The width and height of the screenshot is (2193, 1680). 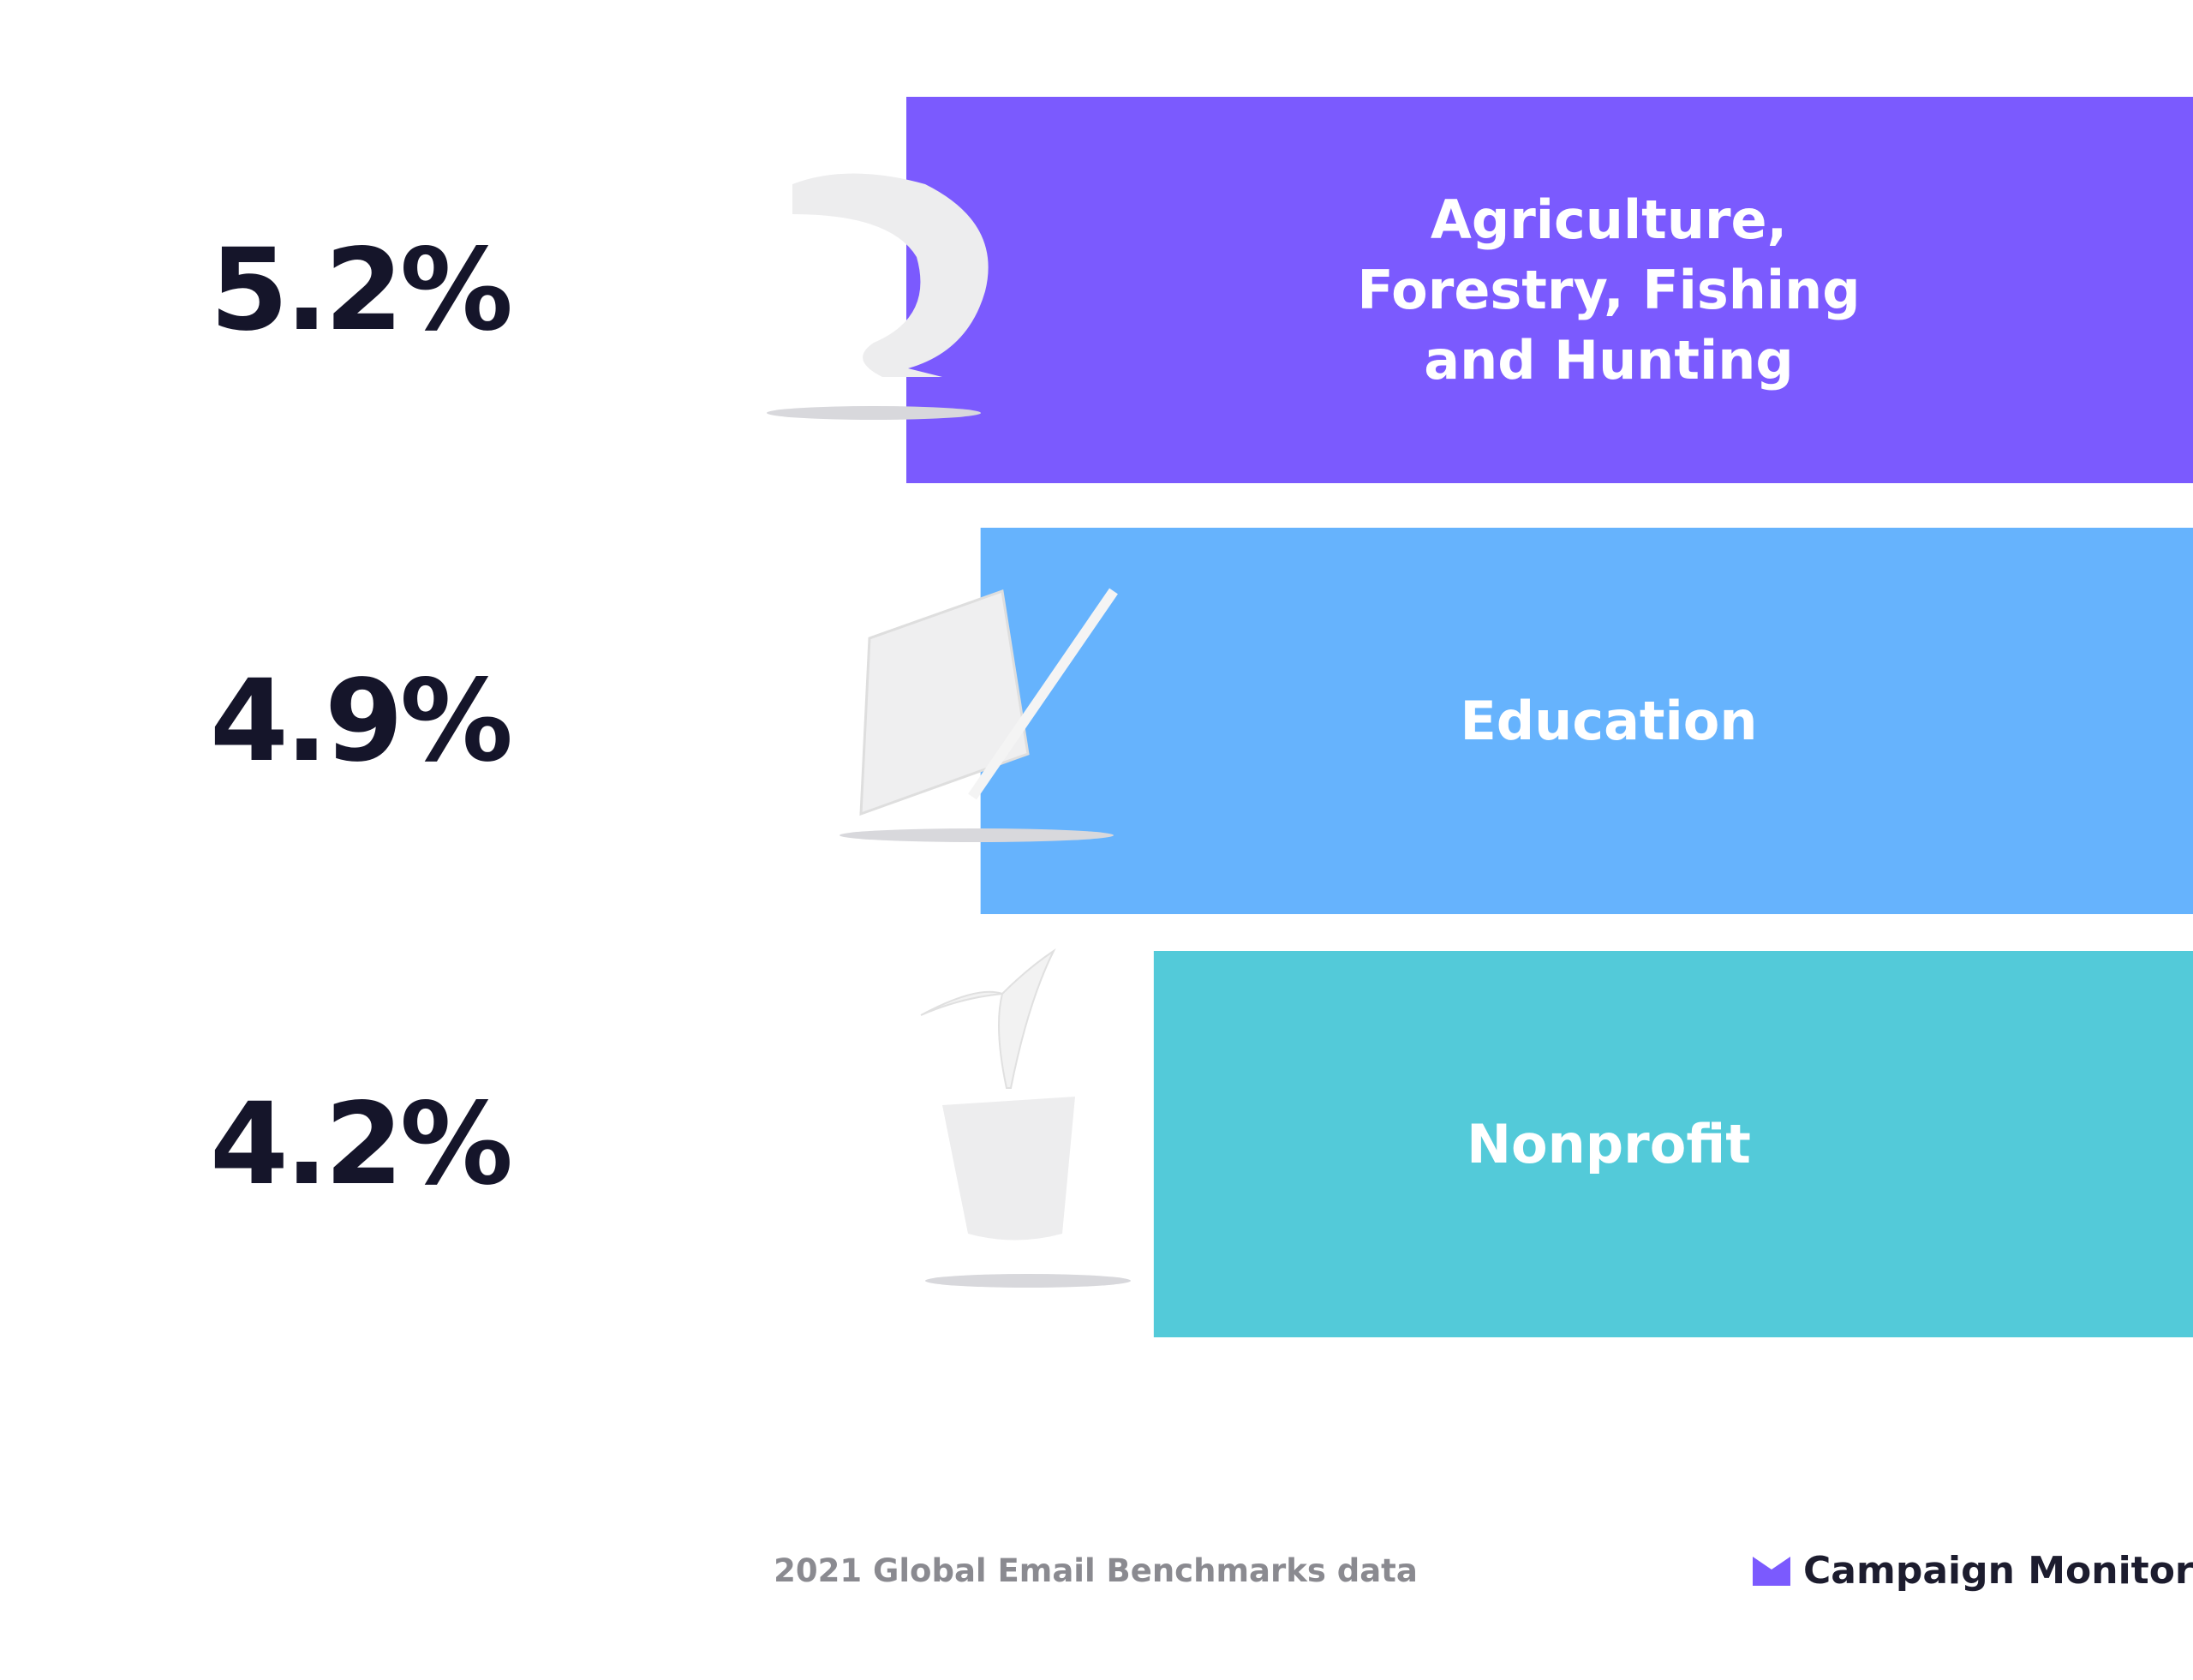 I want to click on pencil-icon, so click(x=1043, y=694).